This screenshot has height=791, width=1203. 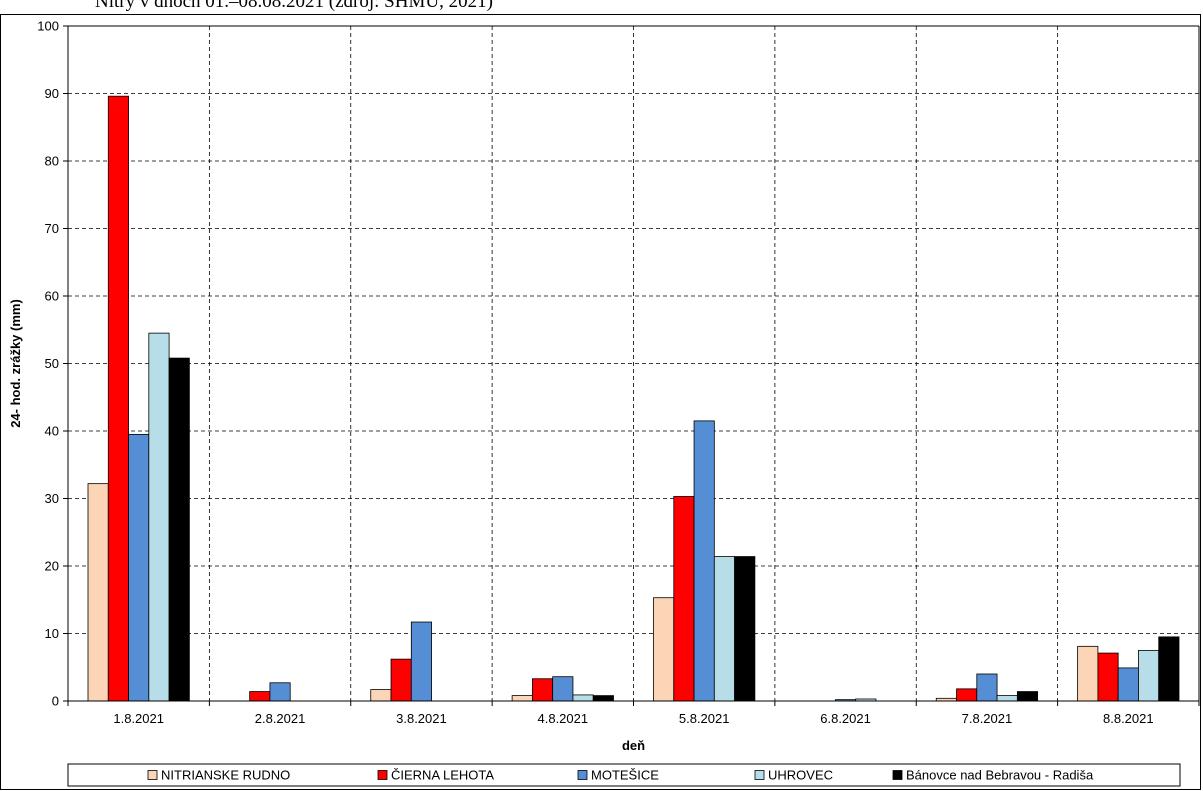 What do you see at coordinates (633, 745) in the screenshot?
I see `x-axis-label: deň` at bounding box center [633, 745].